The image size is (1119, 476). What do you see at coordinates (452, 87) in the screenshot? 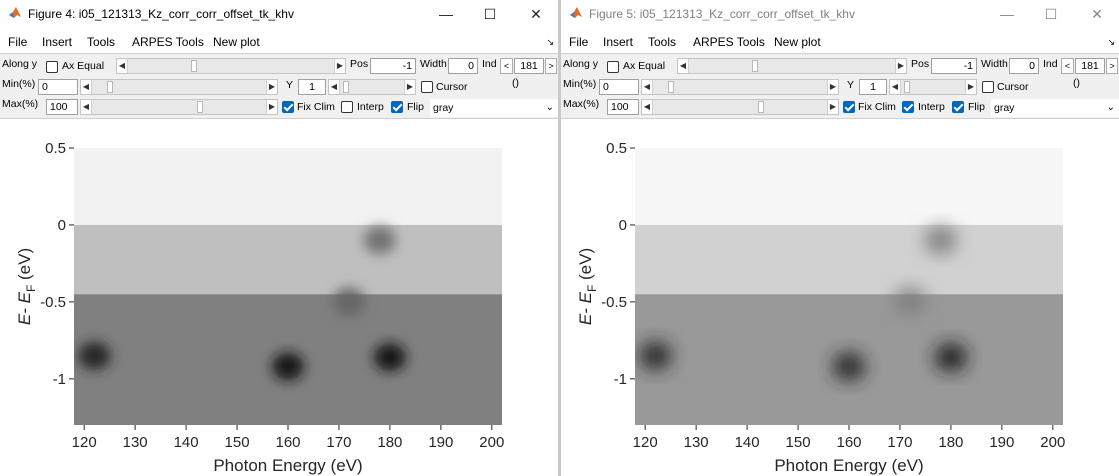
I see `cursor-label: Cursor` at bounding box center [452, 87].